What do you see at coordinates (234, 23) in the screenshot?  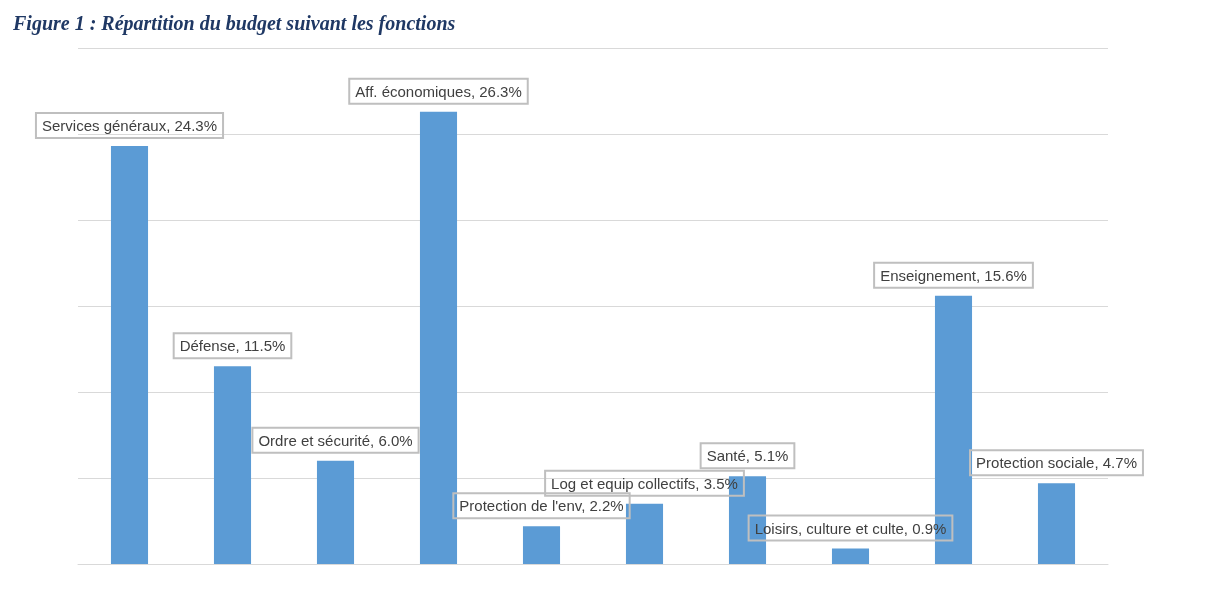 I see `chart-title: Figure 1 : Répartition du budget suivant les fonctions` at bounding box center [234, 23].